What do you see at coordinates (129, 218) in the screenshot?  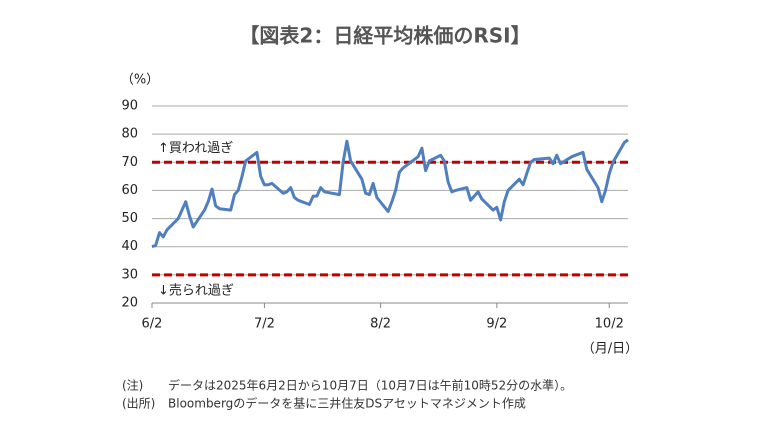 I see `y-tick-label: 50` at bounding box center [129, 218].